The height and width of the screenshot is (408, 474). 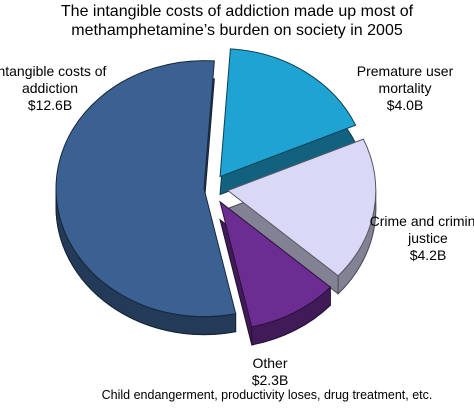 I want to click on category-label: Premature user mortality, so click(x=405, y=79).